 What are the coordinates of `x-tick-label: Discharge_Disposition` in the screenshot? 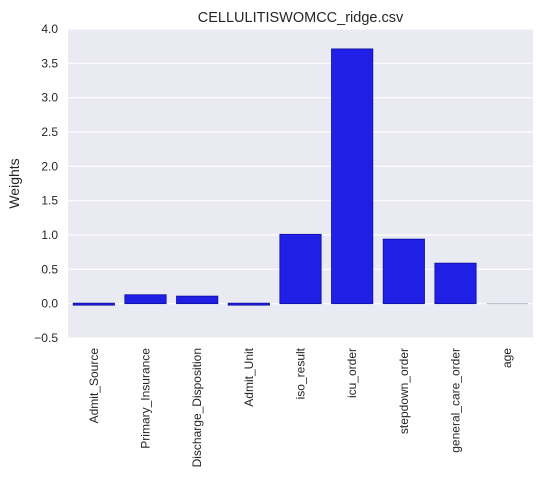 It's located at (197, 407).